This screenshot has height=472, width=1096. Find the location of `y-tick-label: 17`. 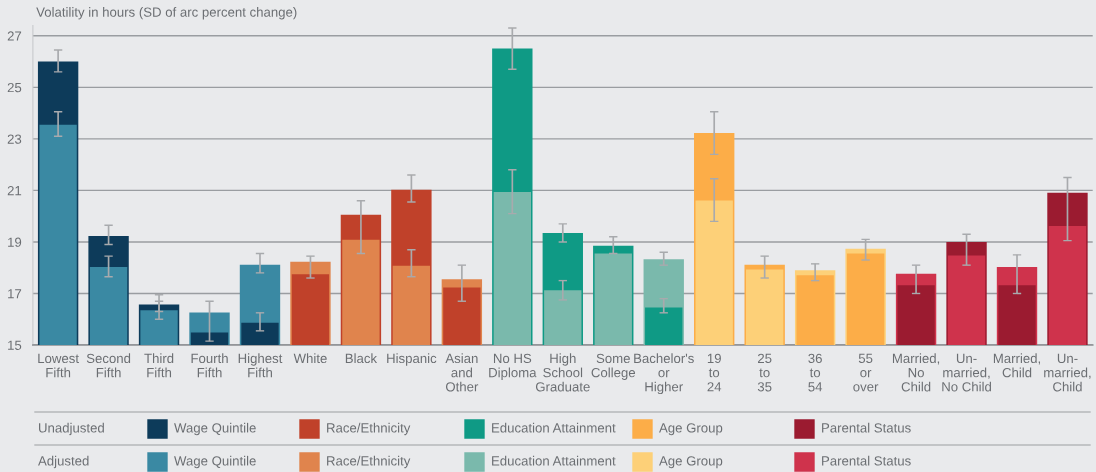

y-tick-label: 17 is located at coordinates (15, 294).